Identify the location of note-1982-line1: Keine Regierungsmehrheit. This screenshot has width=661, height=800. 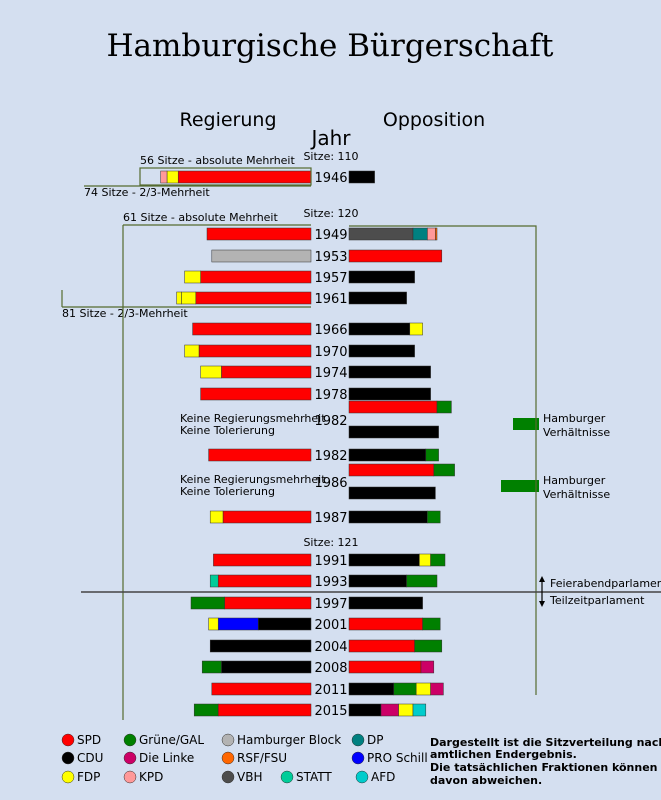
(253, 418).